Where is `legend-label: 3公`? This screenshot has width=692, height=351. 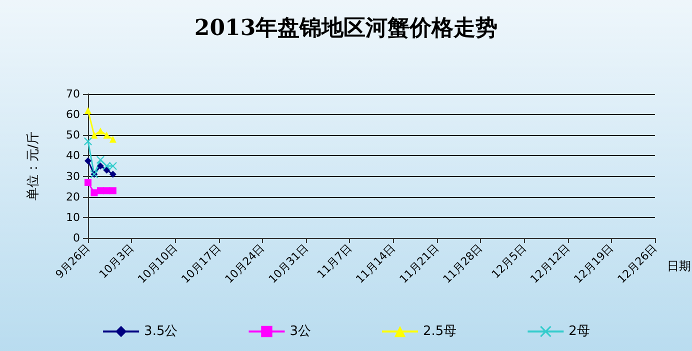 legend-label: 3公 is located at coordinates (301, 331).